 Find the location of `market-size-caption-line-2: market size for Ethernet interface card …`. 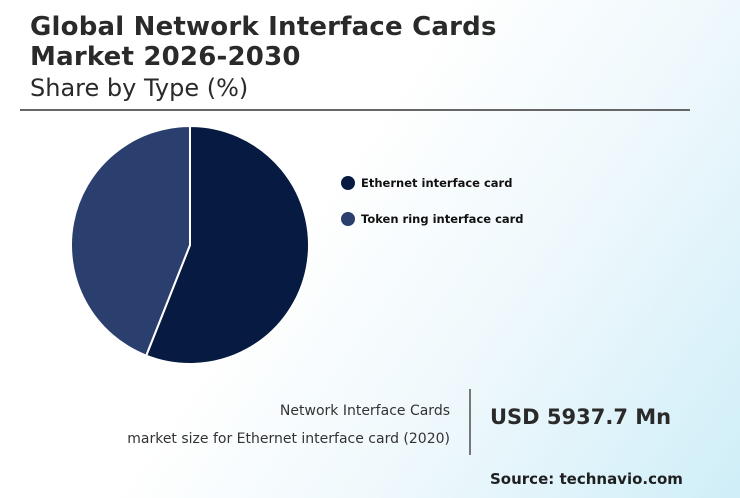

market-size-caption-line-2: market size for Ethernet interface card … is located at coordinates (288, 439).